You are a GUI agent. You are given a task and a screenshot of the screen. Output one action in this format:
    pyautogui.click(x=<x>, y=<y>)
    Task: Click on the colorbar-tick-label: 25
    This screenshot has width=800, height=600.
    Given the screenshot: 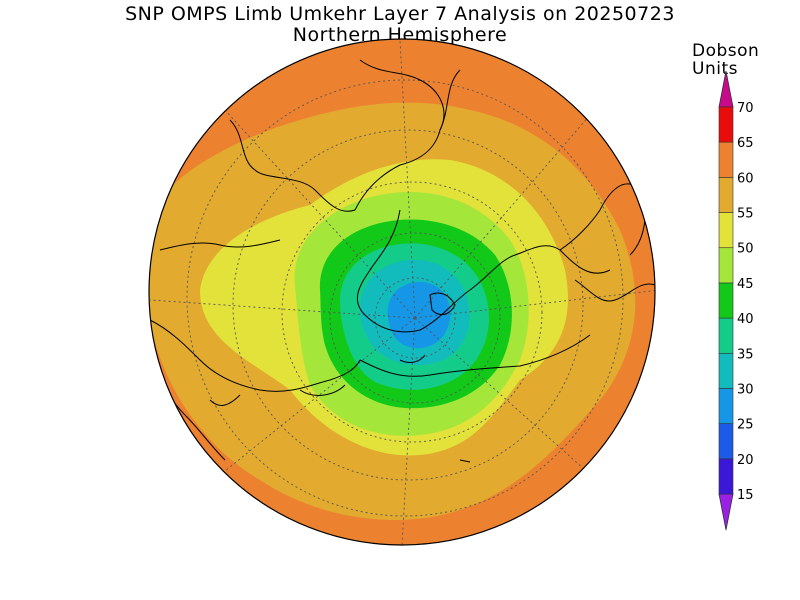 What is the action you would take?
    pyautogui.click(x=745, y=425)
    